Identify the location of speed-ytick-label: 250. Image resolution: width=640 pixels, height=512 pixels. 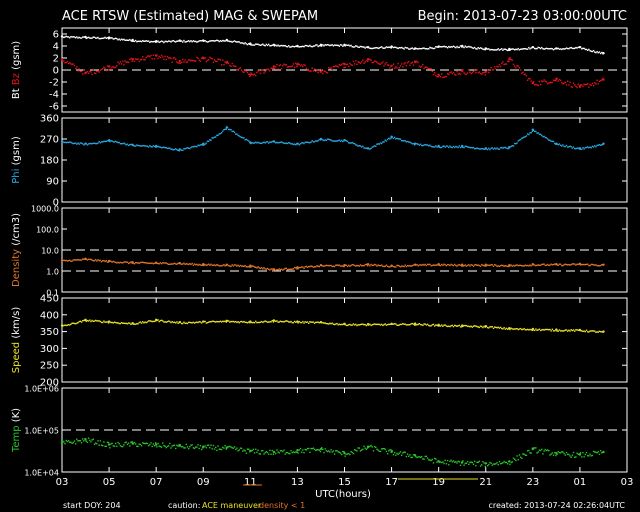
(49, 366).